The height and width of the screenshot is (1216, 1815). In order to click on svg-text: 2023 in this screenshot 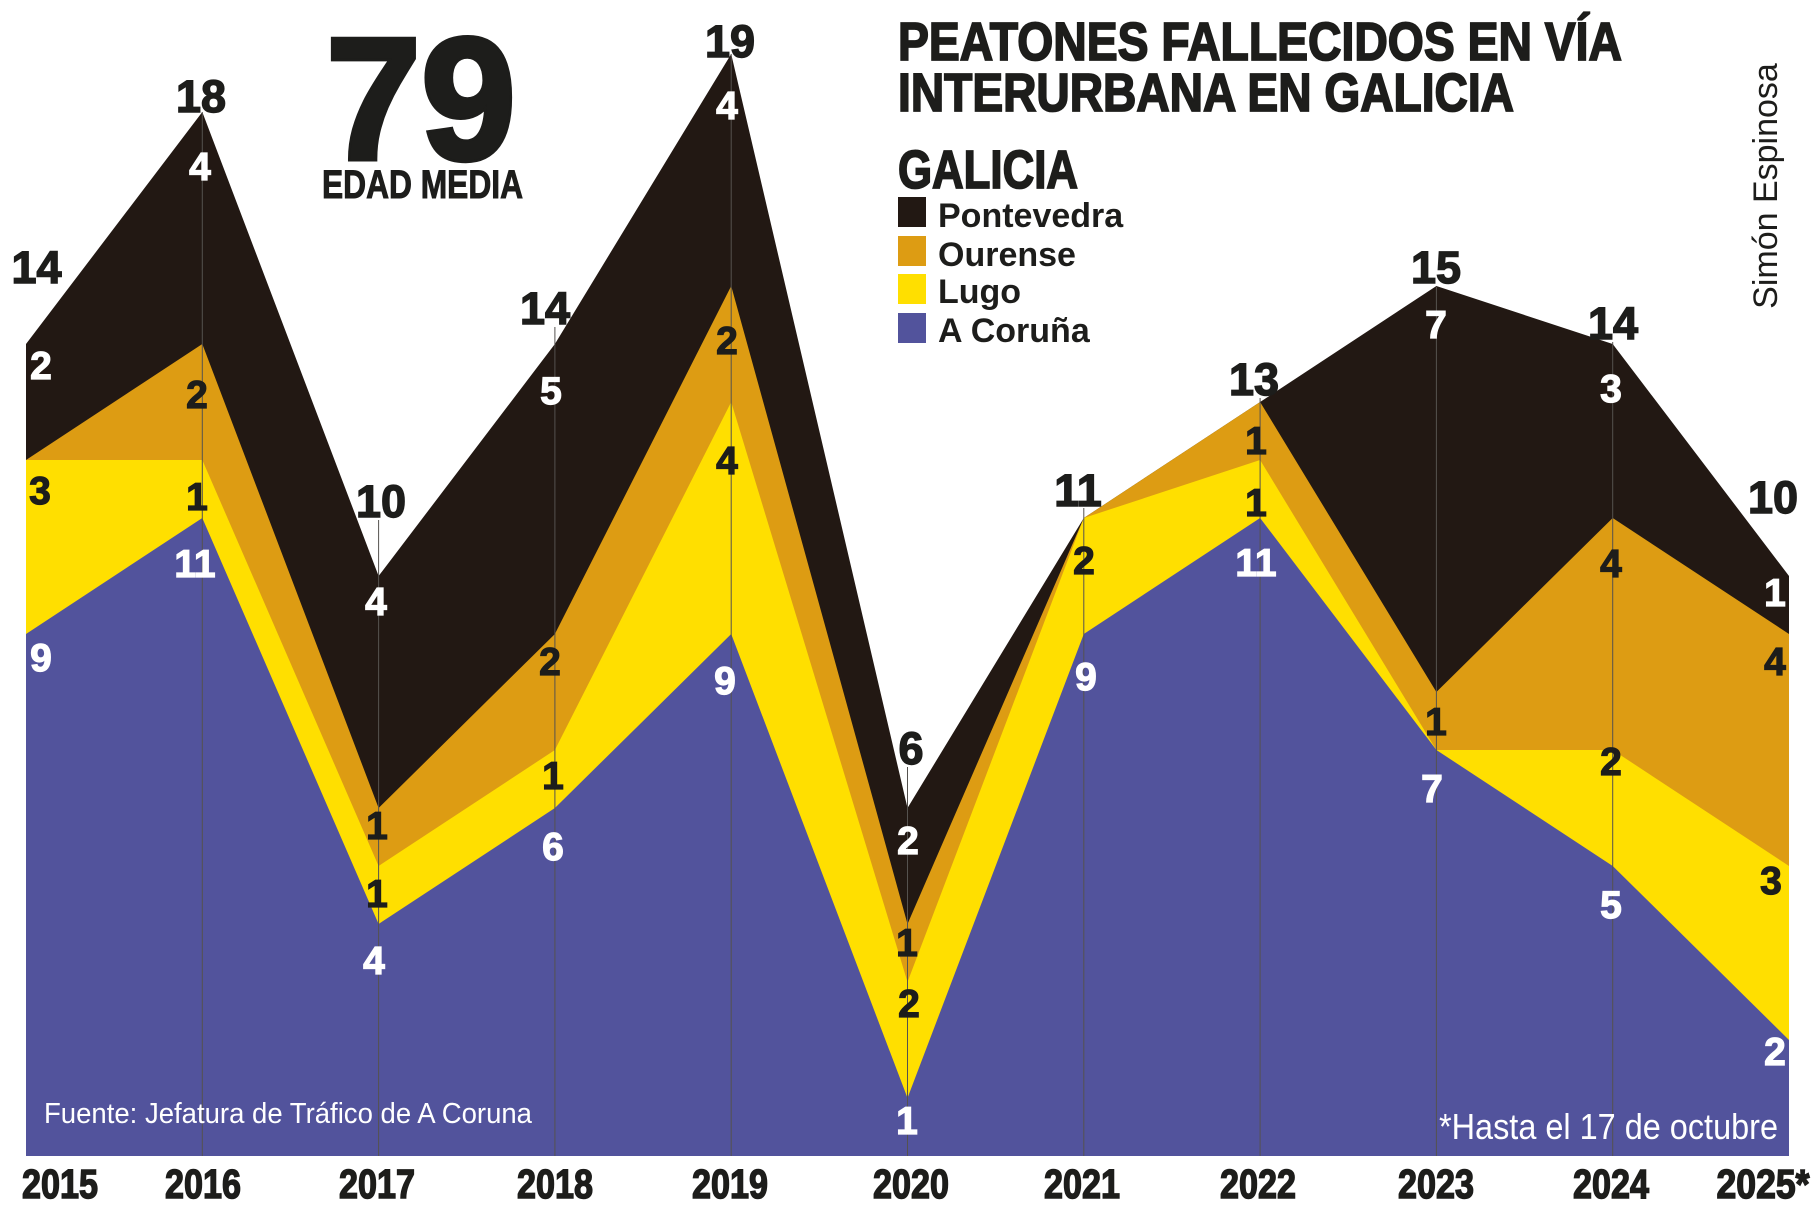, I will do `click(1436, 1184)`.